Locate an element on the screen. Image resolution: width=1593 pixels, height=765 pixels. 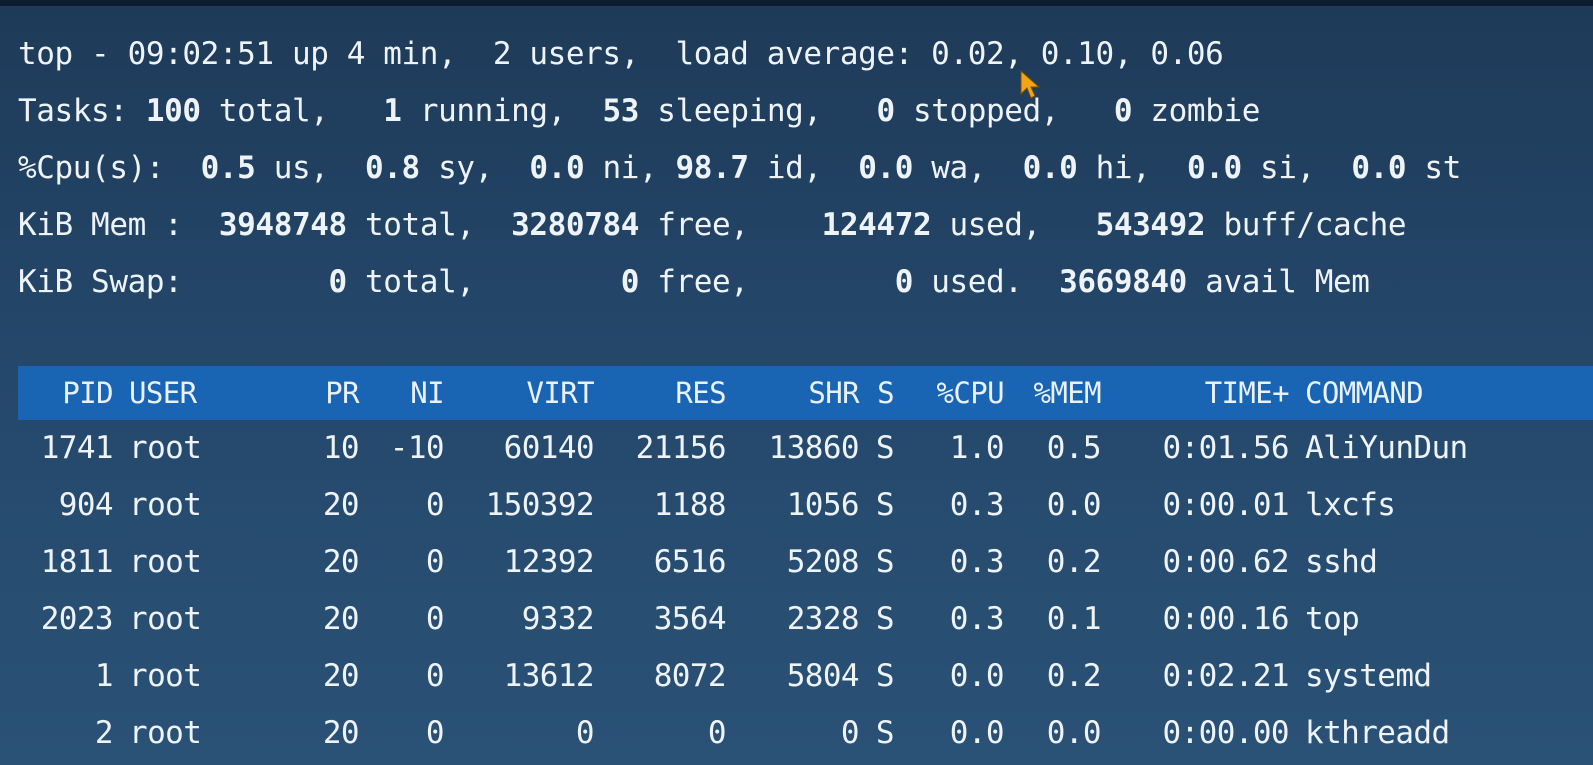
mouse-pointer-icon is located at coordinates (1030, 84).